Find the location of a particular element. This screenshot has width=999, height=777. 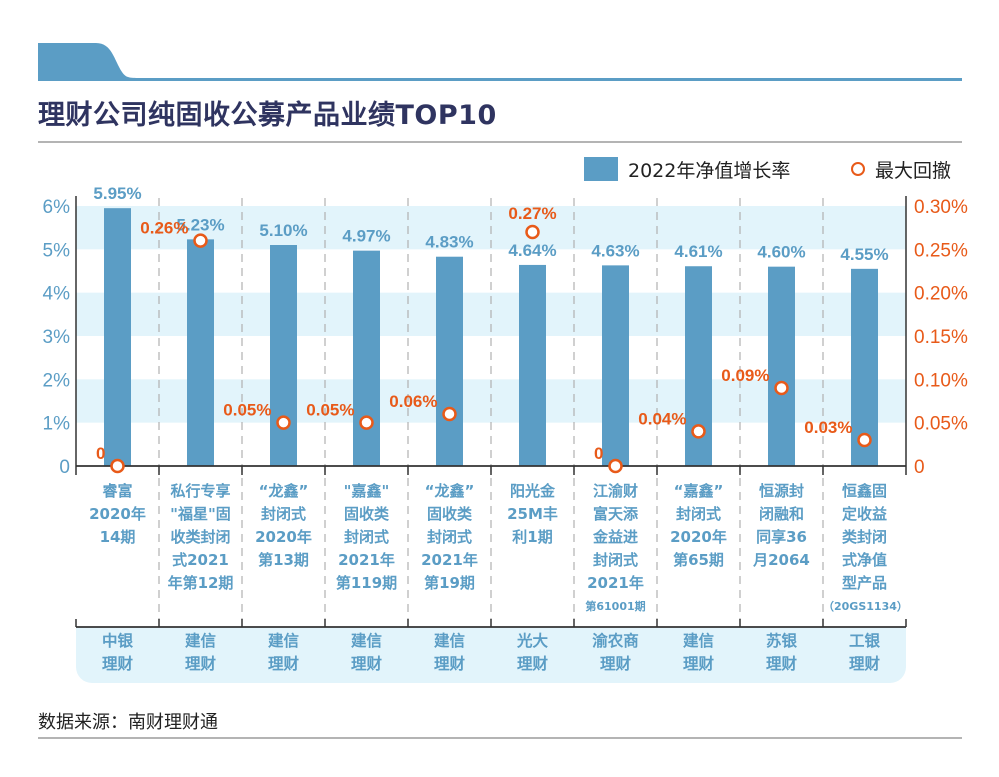

product-name-line: 14期 is located at coordinates (117, 537).